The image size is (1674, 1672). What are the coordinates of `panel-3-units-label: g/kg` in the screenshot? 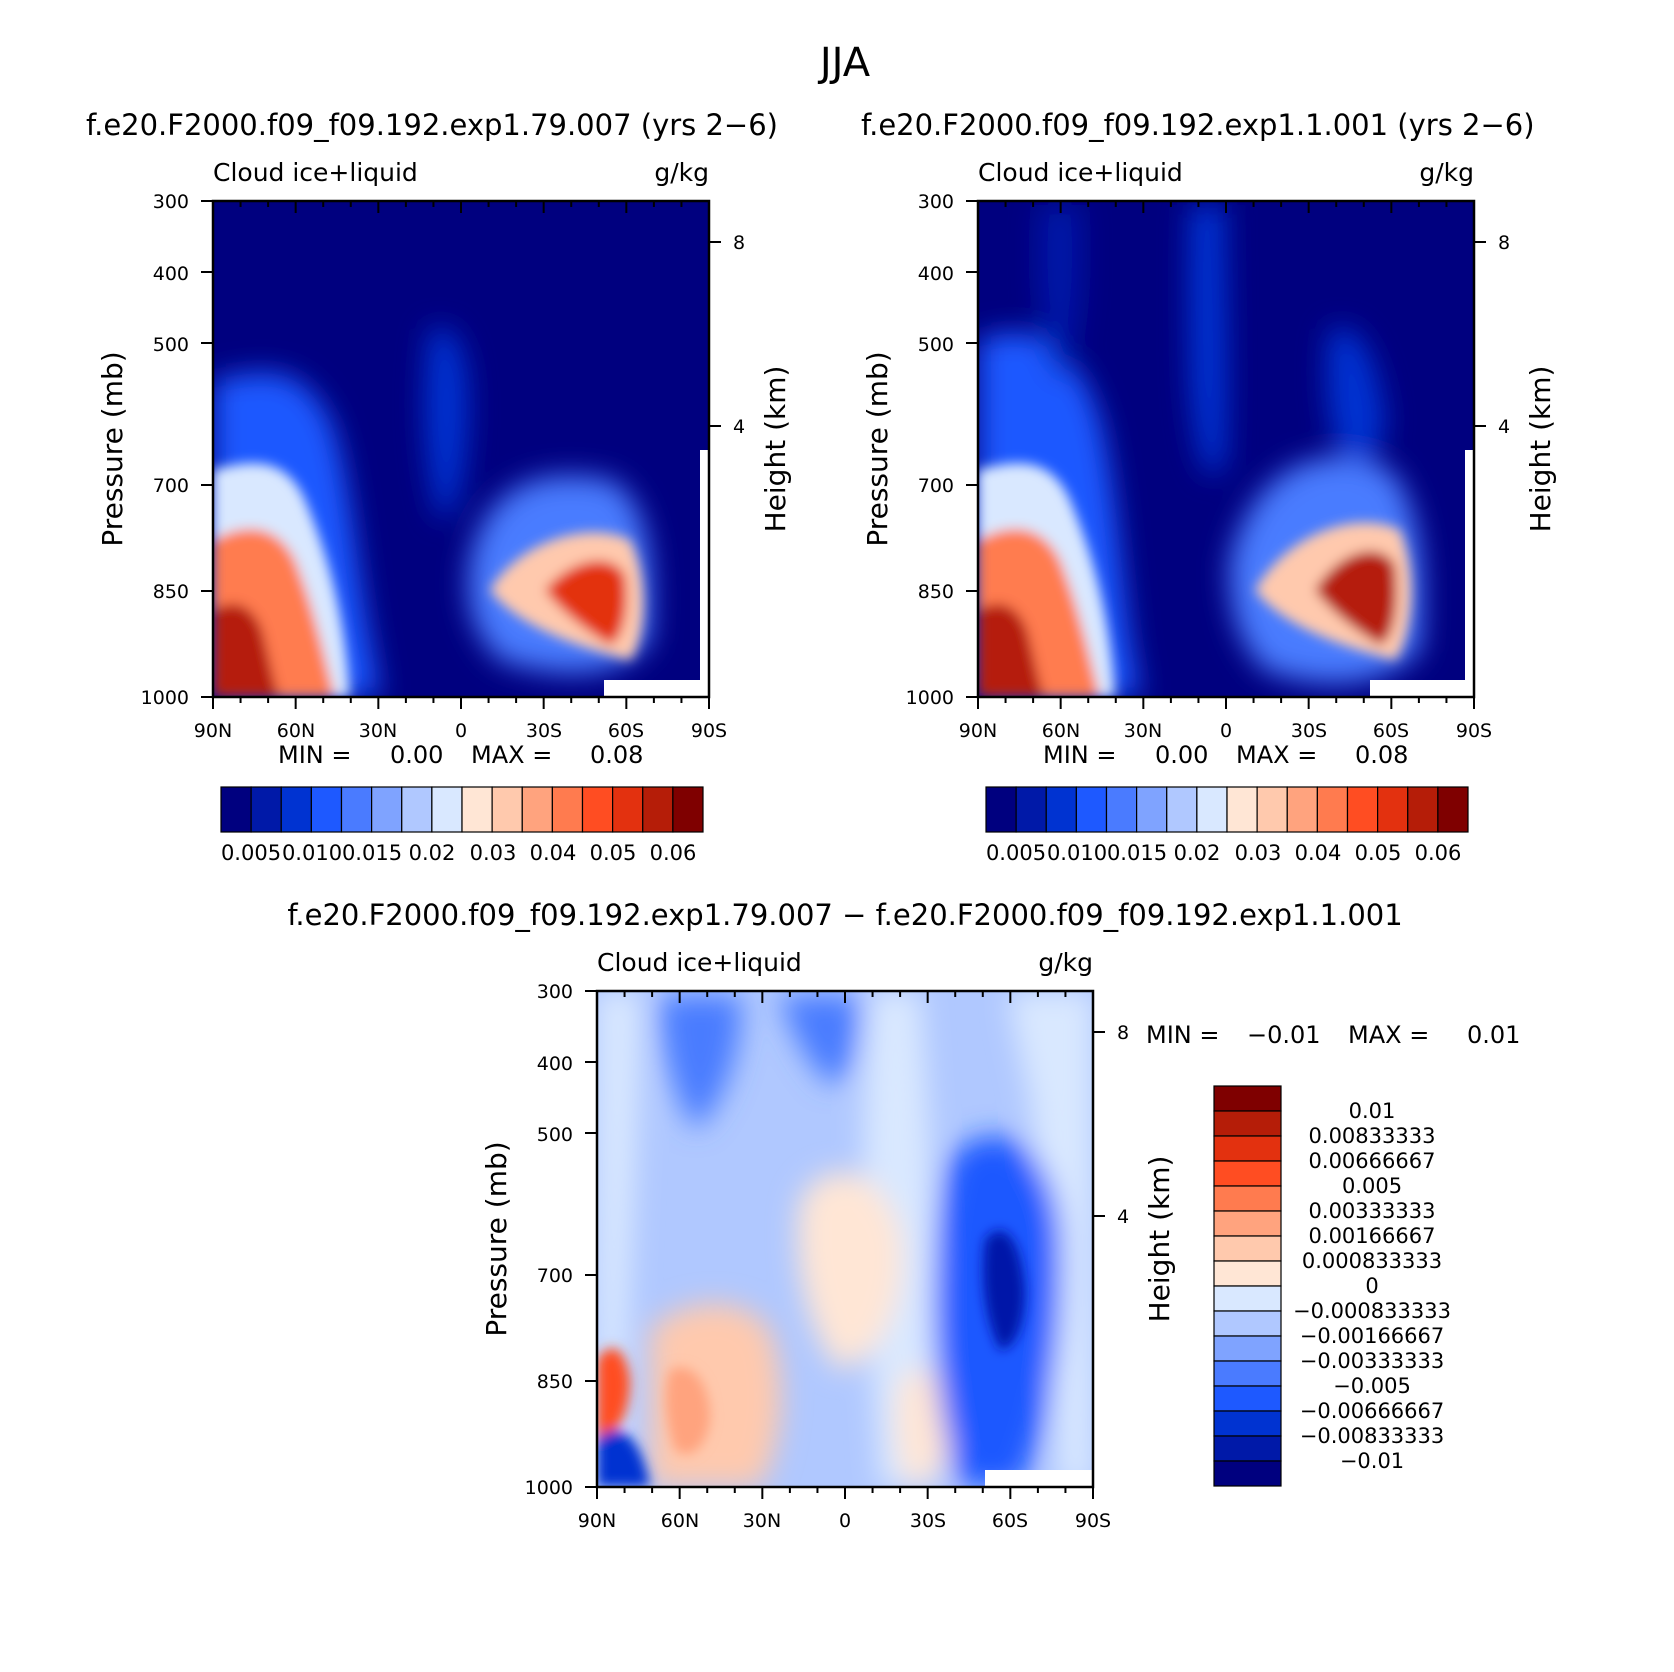 It's located at (1065, 962).